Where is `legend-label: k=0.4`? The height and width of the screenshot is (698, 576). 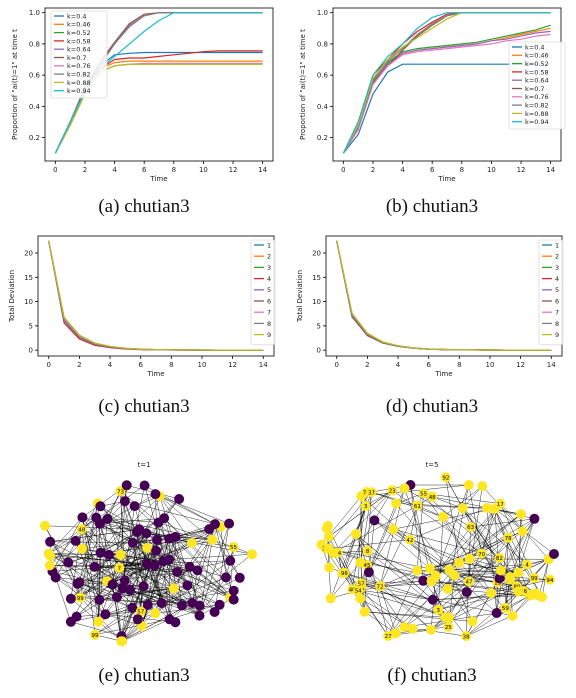 legend-label: k=0.4 is located at coordinates (535, 47).